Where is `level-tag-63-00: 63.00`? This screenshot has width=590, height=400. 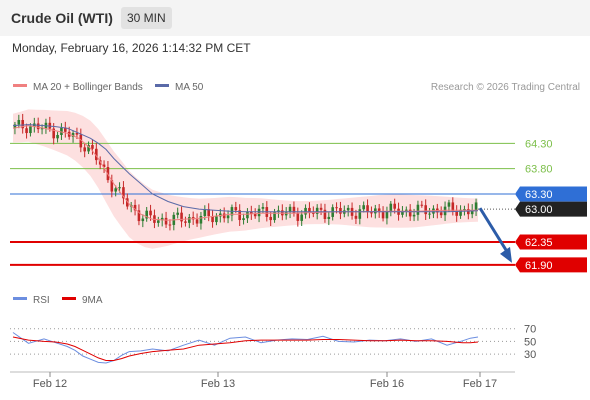 level-tag-63-00: 63.00 is located at coordinates (551, 209).